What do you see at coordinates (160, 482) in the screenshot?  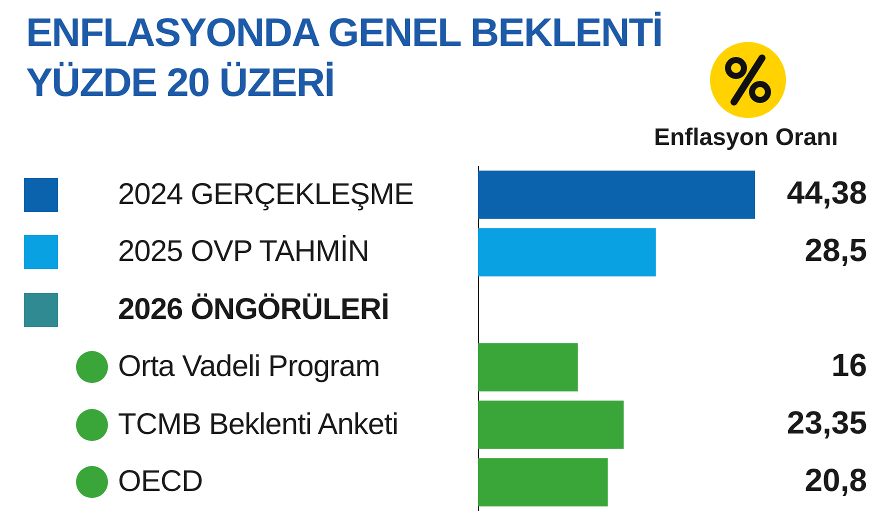 I see `y-tick-label: OECD` at bounding box center [160, 482].